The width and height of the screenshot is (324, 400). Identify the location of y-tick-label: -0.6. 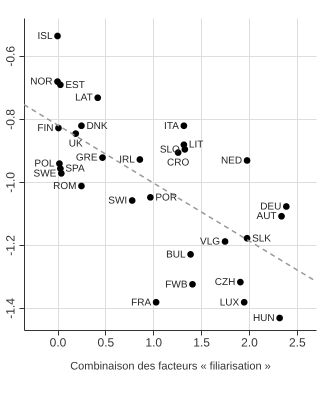
(11, 56).